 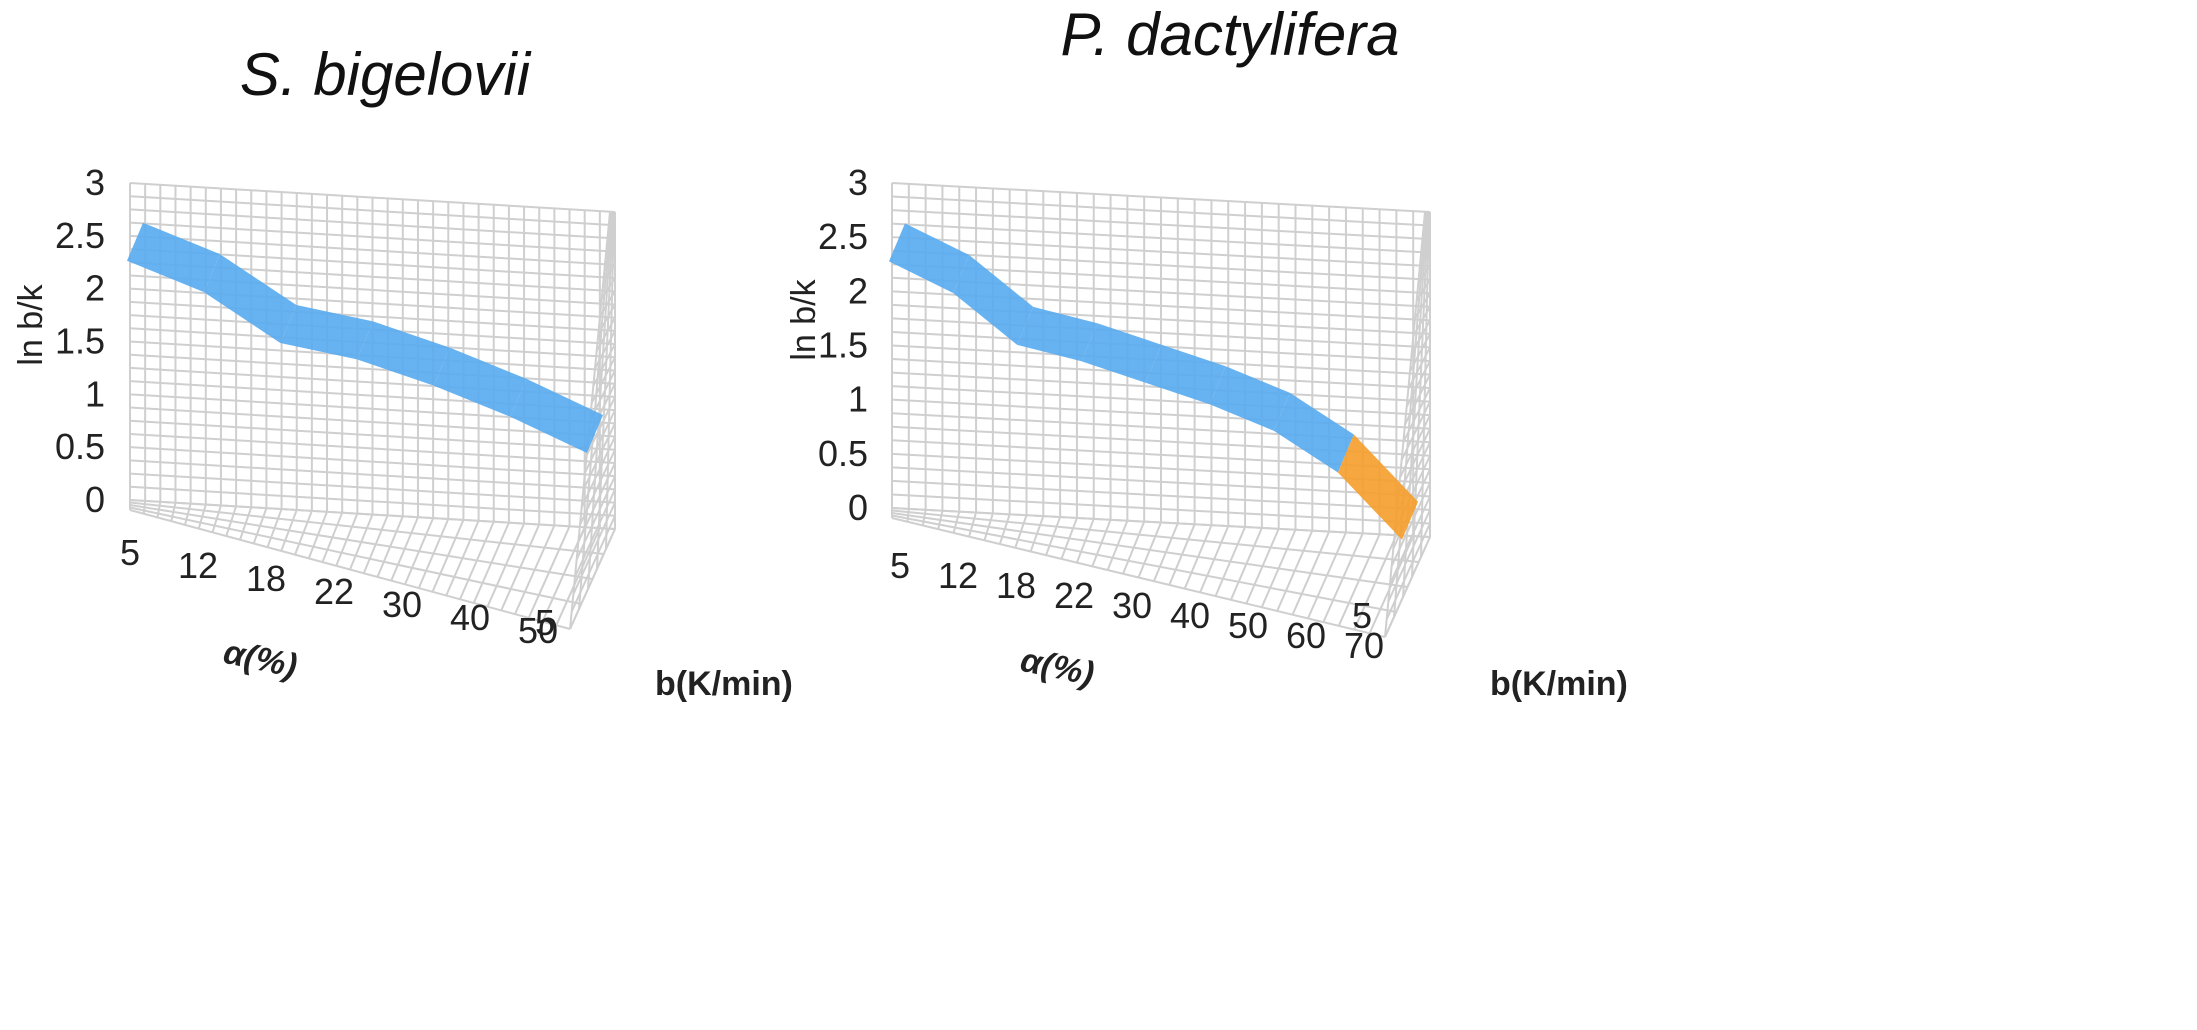 I want to click on x-tick-label: 5, so click(x=900, y=565).